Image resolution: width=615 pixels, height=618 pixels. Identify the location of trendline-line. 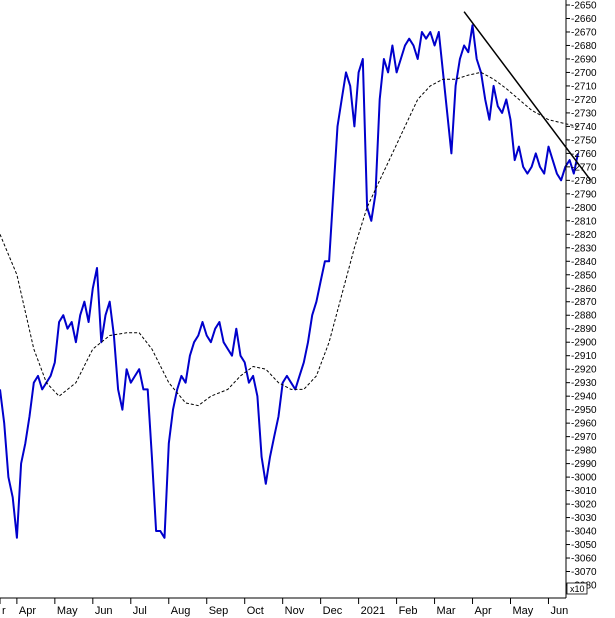
(527, 96).